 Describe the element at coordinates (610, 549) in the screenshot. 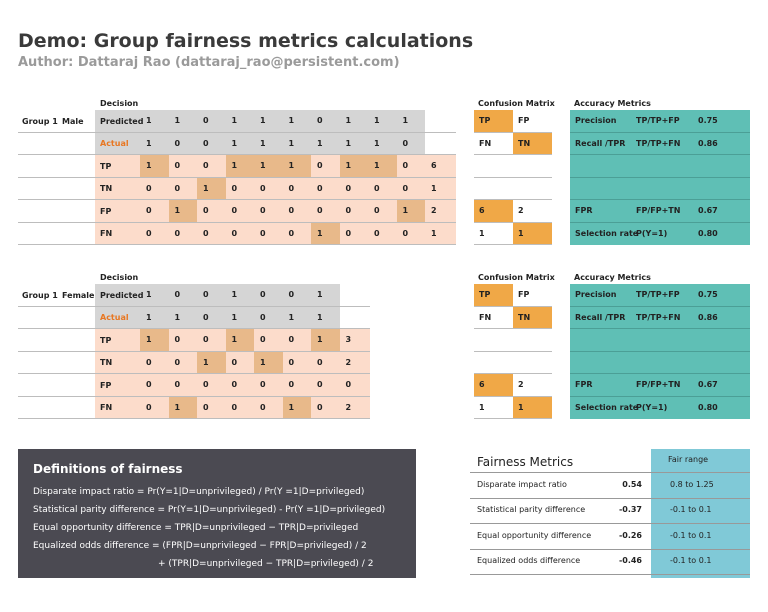

I see `fairness-line` at that location.